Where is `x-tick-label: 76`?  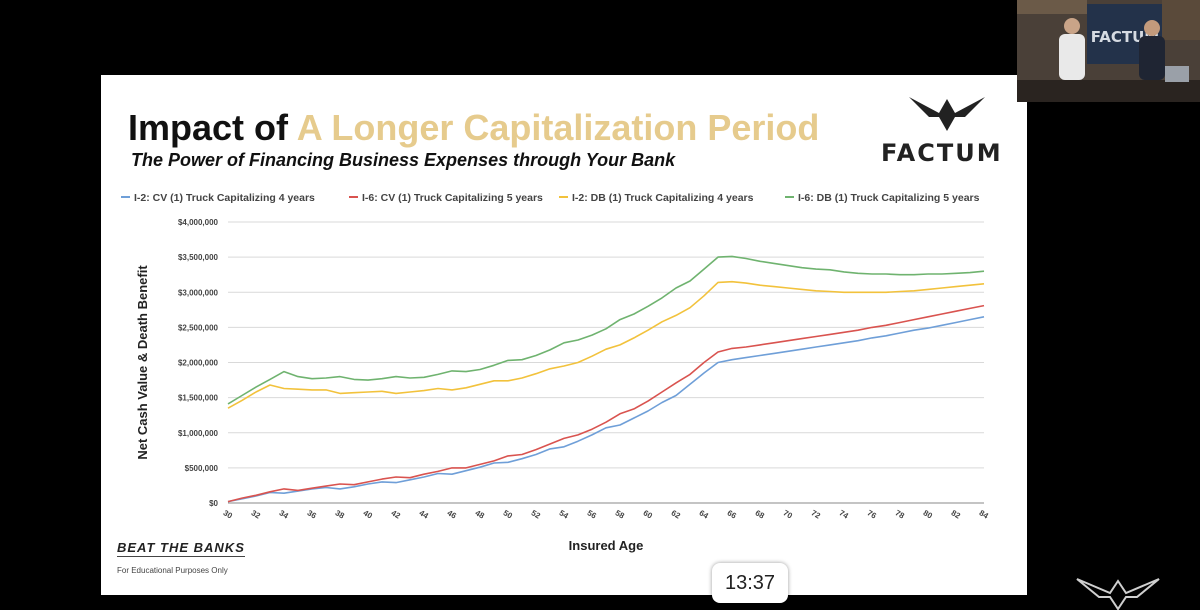 x-tick-label: 76 is located at coordinates (872, 514).